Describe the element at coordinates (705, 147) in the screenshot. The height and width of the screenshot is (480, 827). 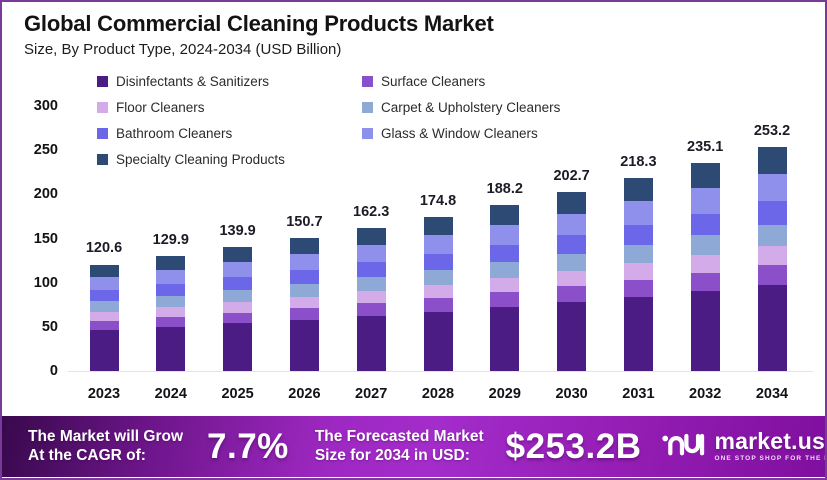
I see `bar-value-label: 235.1` at that location.